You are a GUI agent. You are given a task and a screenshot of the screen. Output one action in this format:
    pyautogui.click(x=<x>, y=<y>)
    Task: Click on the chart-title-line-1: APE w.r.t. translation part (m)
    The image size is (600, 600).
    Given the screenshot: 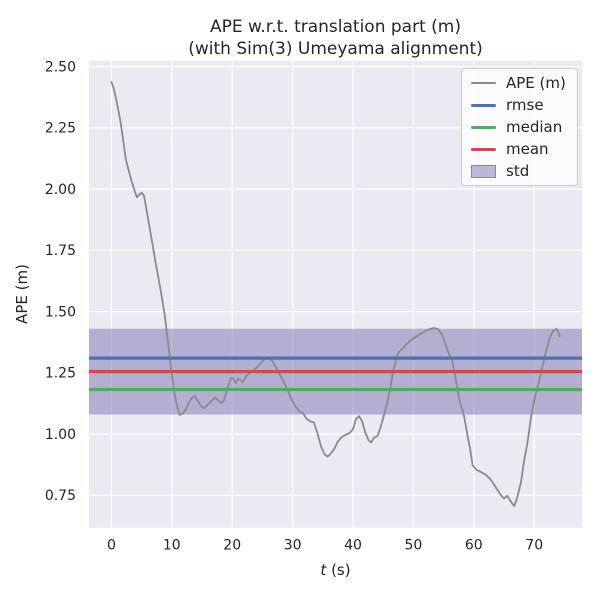 What is the action you would take?
    pyautogui.click(x=335, y=27)
    